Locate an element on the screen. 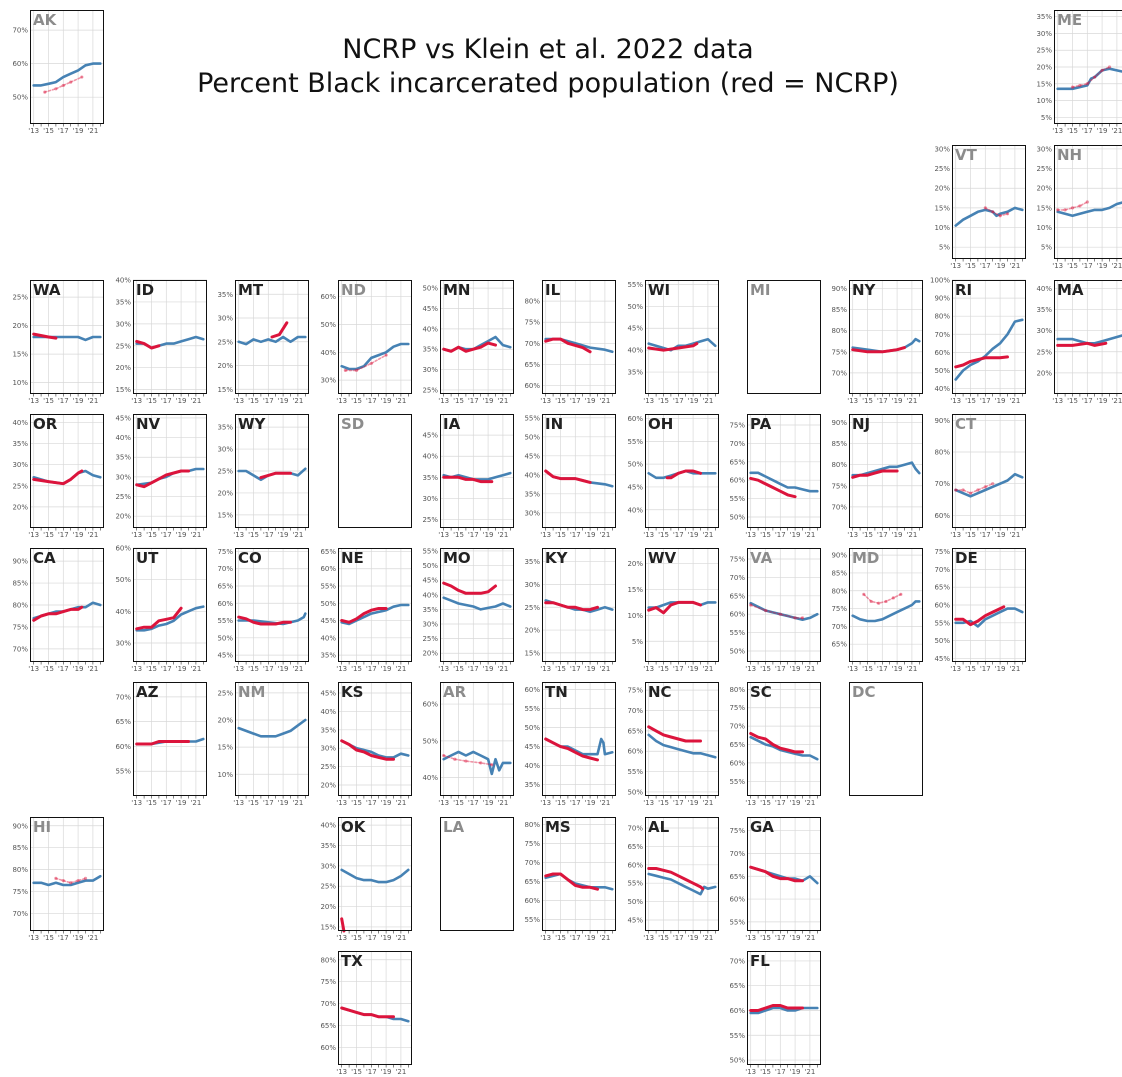 This screenshot has height=1077, width=1122. y-tick-label: 50% is located at coordinates (532, 437).